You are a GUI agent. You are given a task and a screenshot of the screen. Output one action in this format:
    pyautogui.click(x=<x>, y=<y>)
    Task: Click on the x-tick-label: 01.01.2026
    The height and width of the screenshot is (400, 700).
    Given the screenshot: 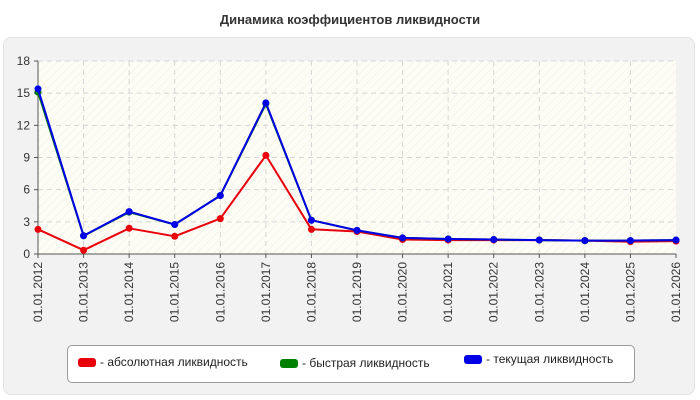 What is the action you would take?
    pyautogui.click(x=676, y=292)
    